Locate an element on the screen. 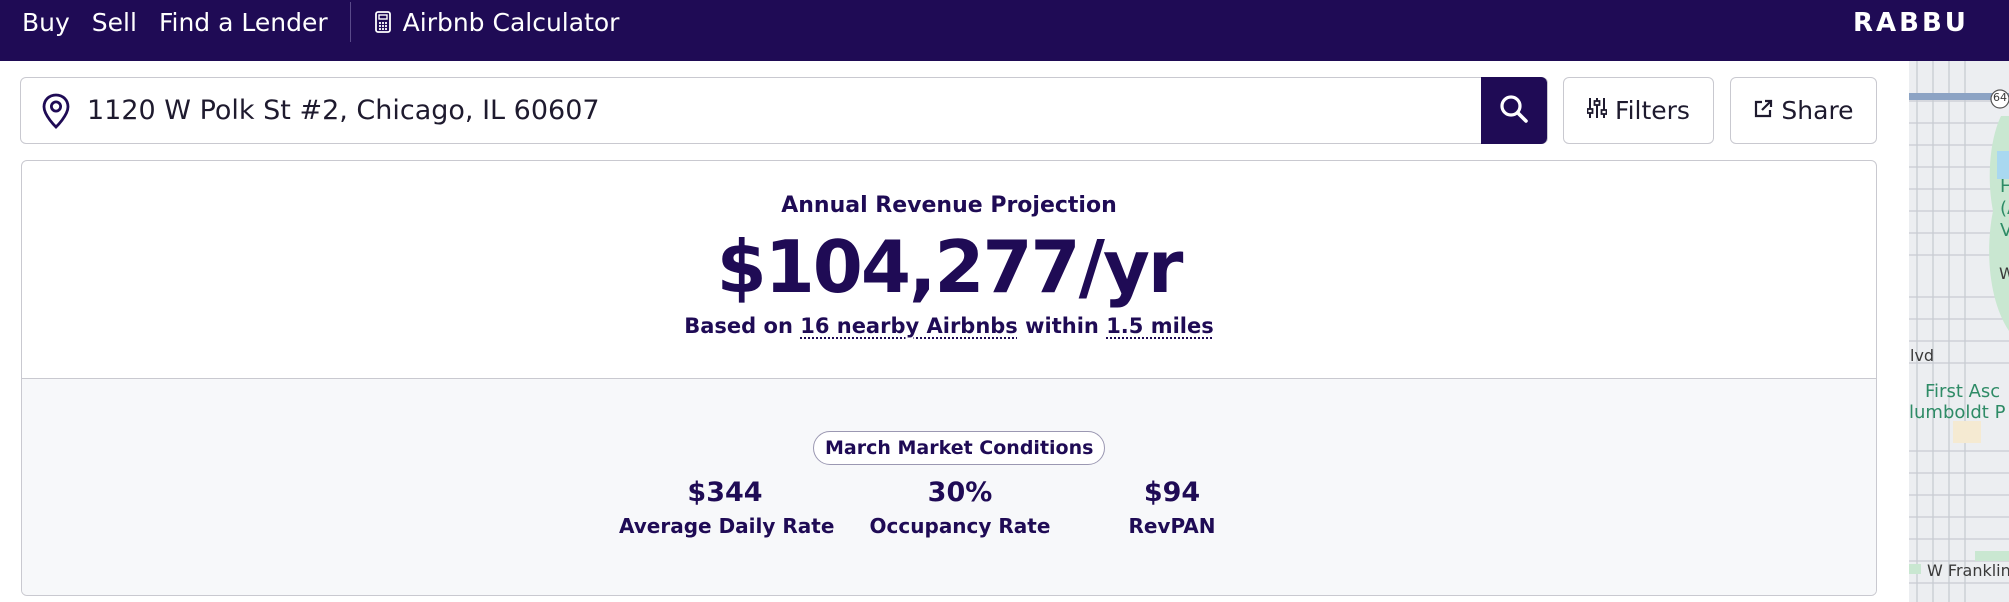 This screenshot has height=602, width=2009. nav-find-lender-link: Find a Lender is located at coordinates (243, 22).